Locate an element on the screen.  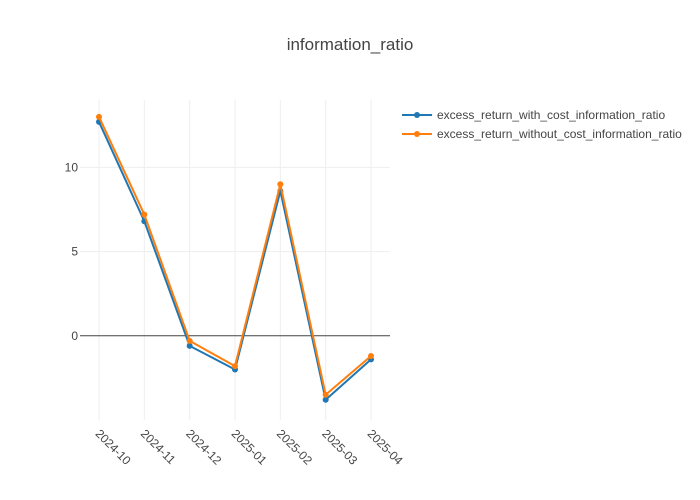
y-axis-ticks: 0 5 10 is located at coordinates (72, 251).